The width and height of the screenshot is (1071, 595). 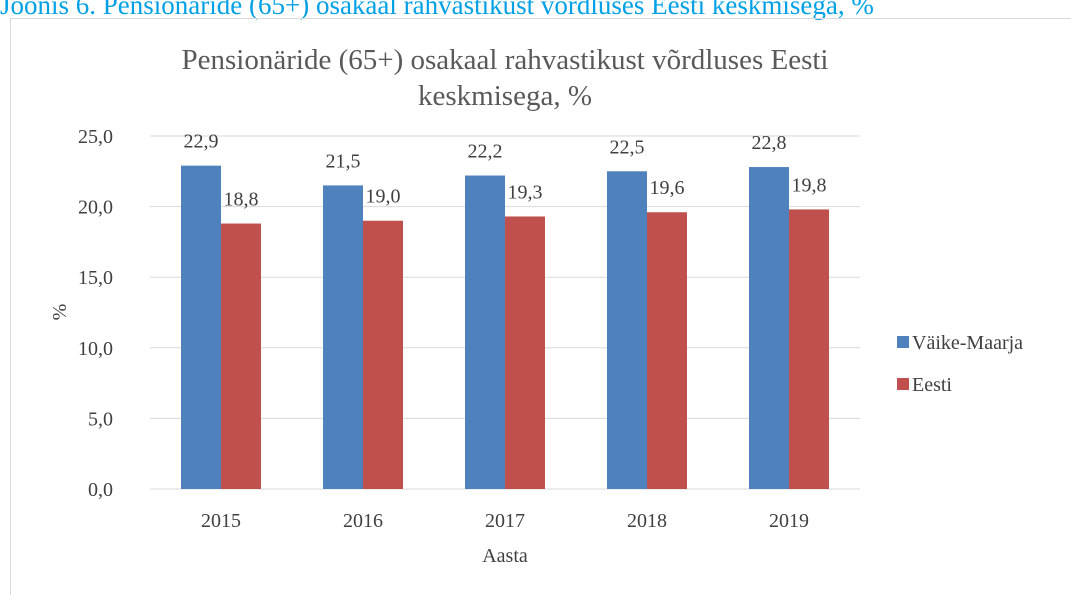 I want to click on data-label: 21,5, so click(x=343, y=161).